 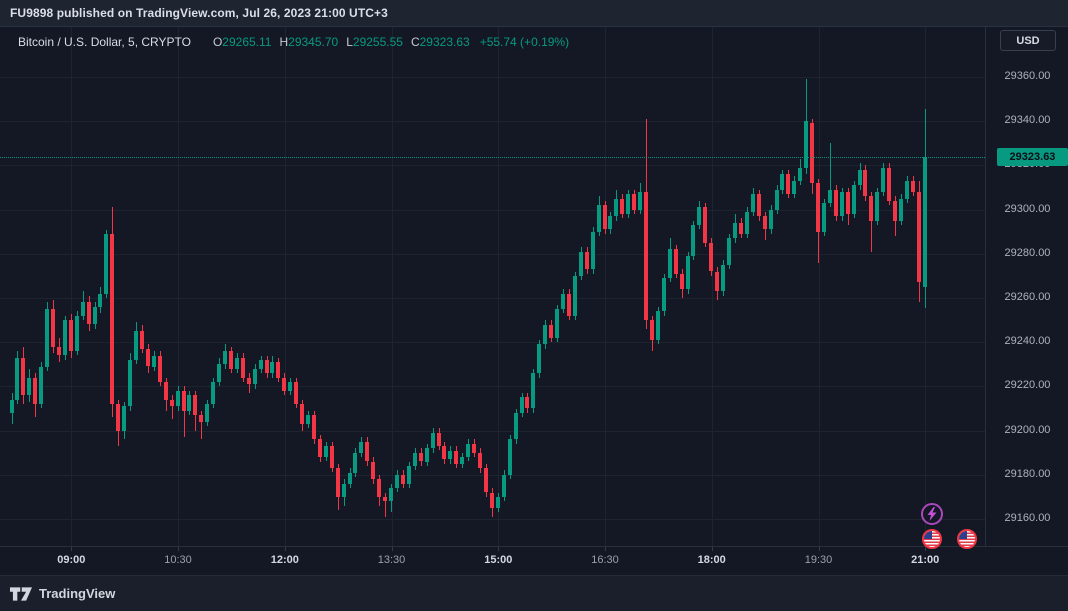 I want to click on price-tick-label: 29220.00, so click(x=1027, y=385).